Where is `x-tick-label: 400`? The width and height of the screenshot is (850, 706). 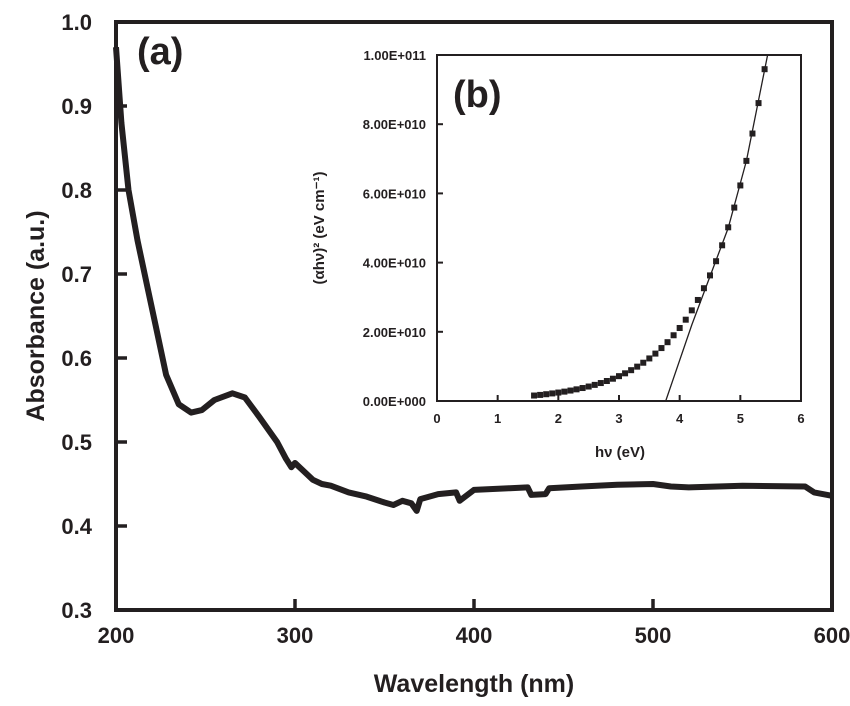 x-tick-label: 400 is located at coordinates (474, 635).